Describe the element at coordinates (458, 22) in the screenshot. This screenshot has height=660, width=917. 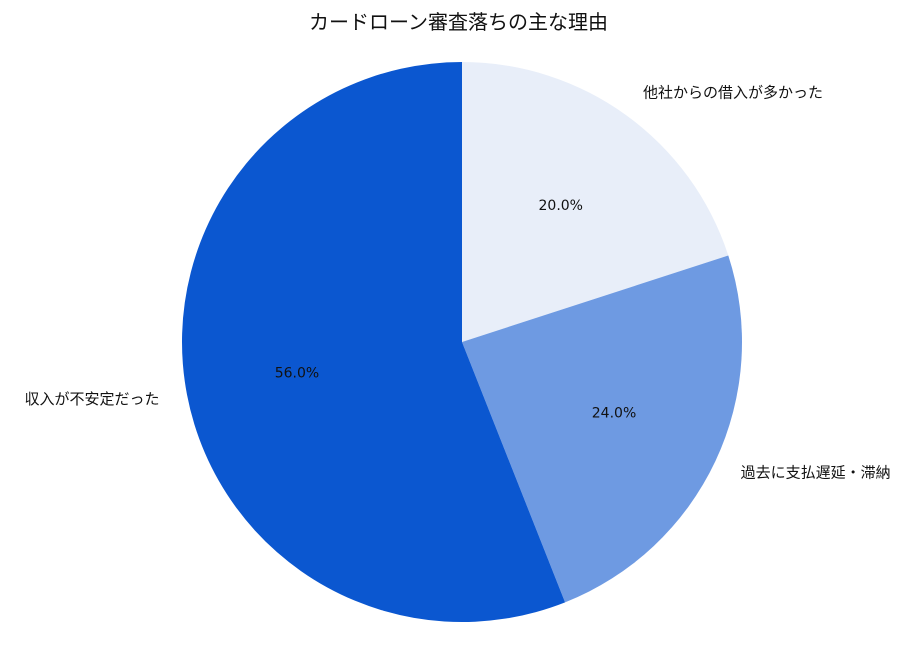
I see `chart-title: カードローン審査落ちの主な理由` at that location.